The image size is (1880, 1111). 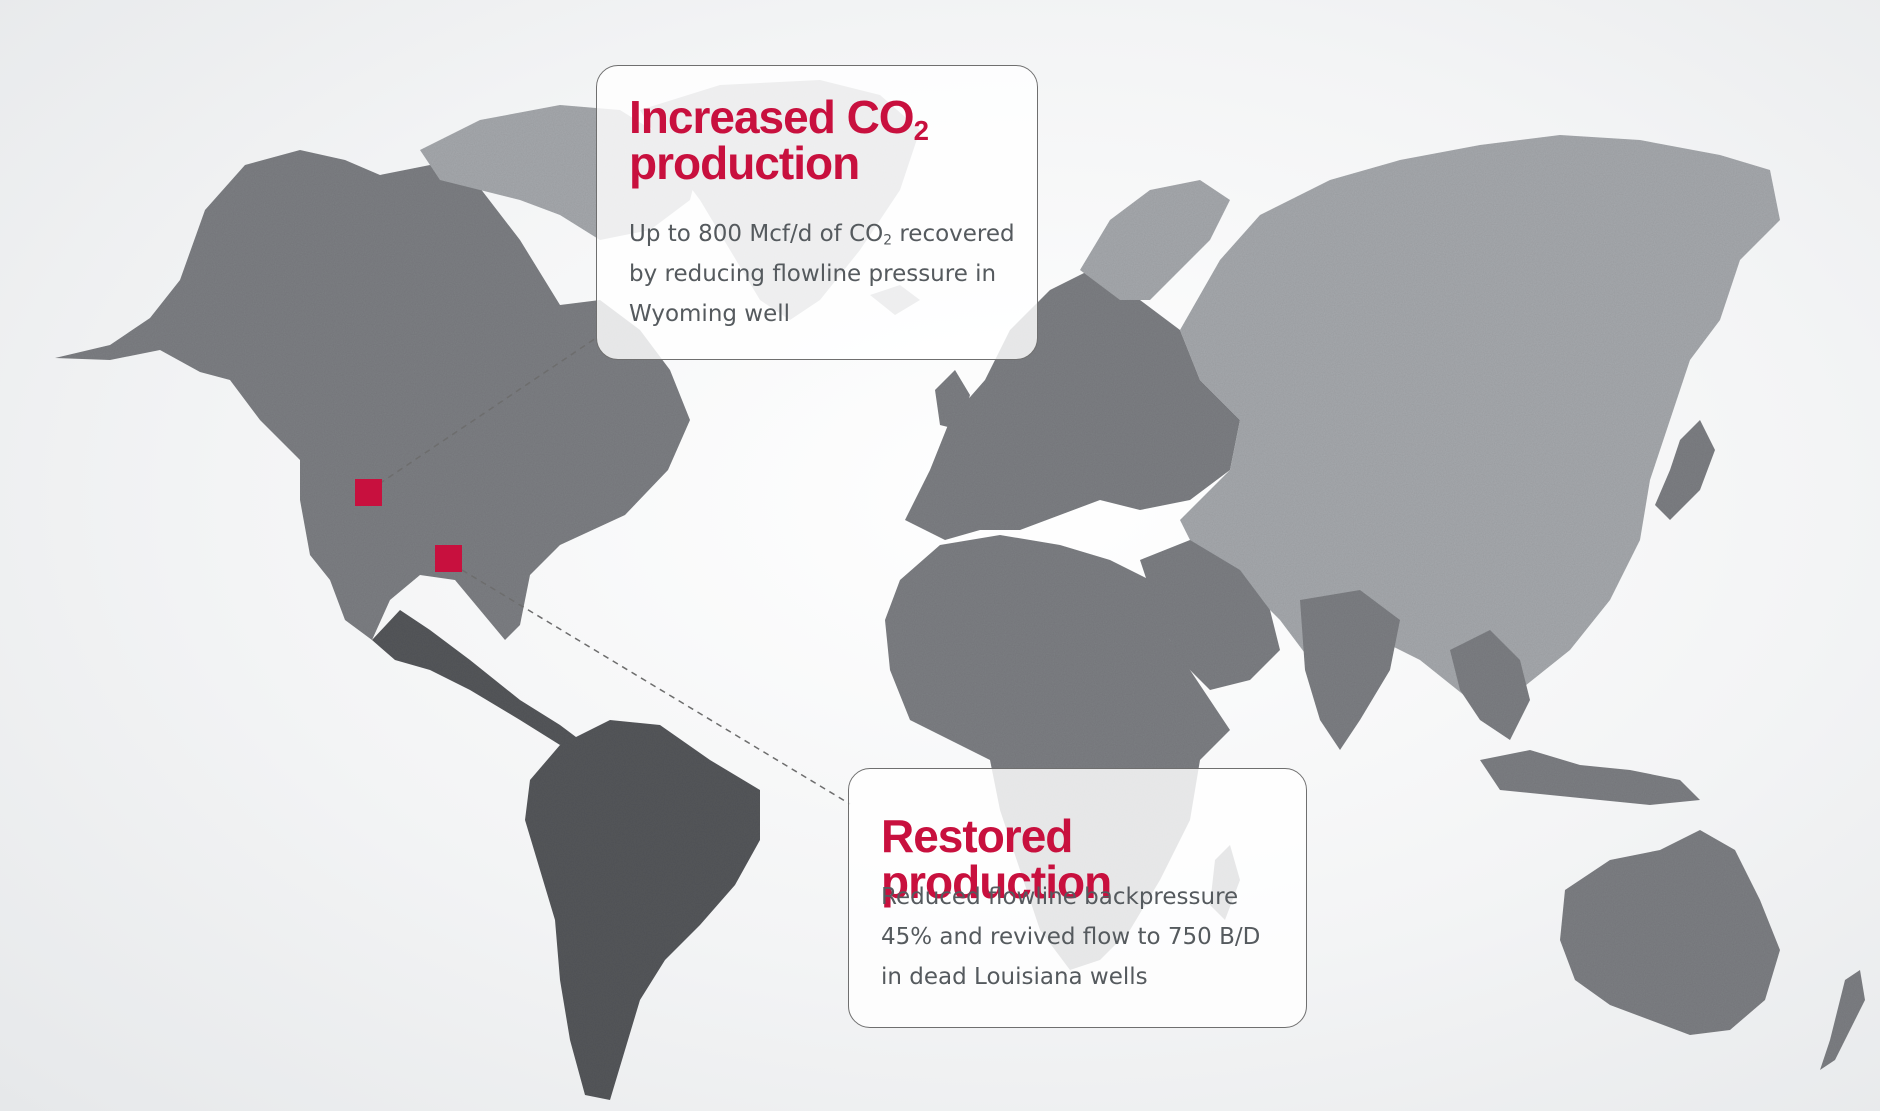 What do you see at coordinates (996, 859) in the screenshot?
I see `callout-title: Restored production` at bounding box center [996, 859].